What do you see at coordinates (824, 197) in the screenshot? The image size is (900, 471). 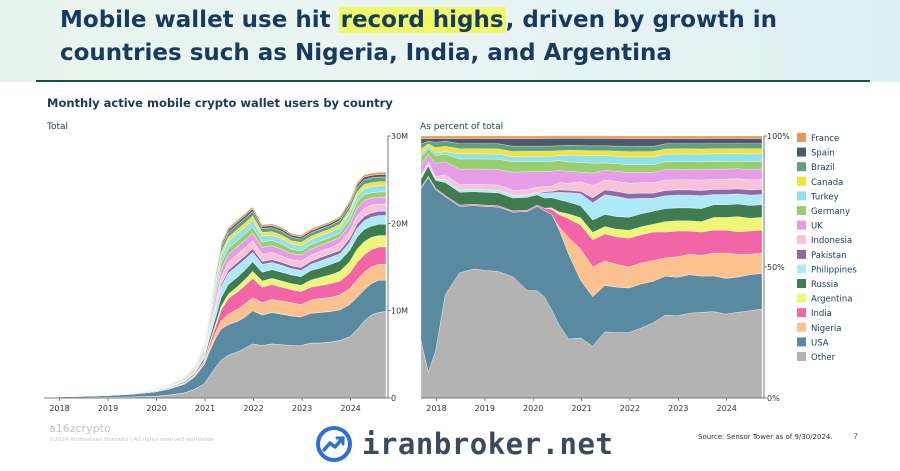 I see `legend-label-turkey: Turkey` at bounding box center [824, 197].